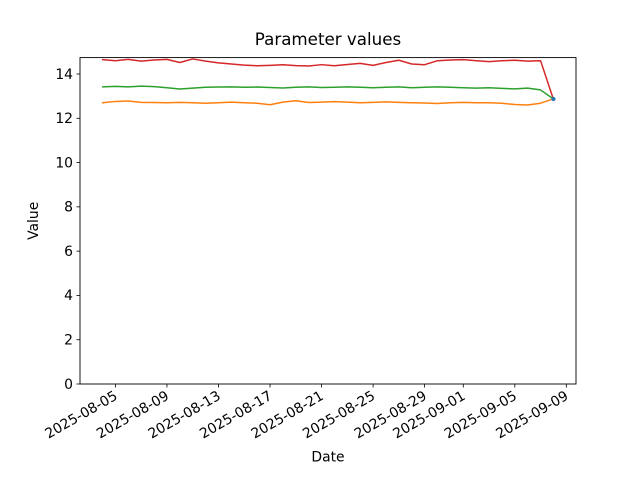  What do you see at coordinates (64, 163) in the screenshot?
I see `y-tick-label: 10` at bounding box center [64, 163].